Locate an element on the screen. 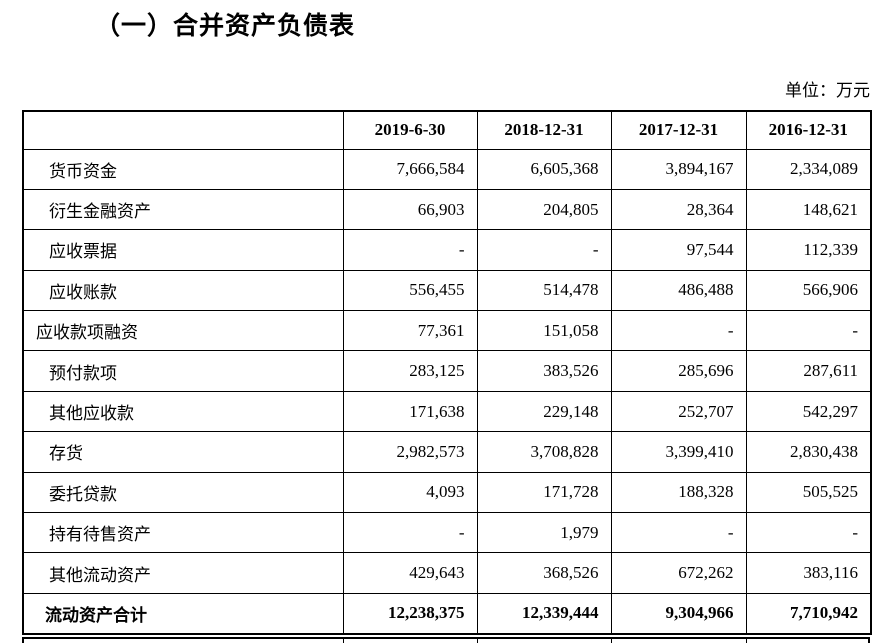 The image size is (893, 643). value-cell: 383,526 is located at coordinates (544, 371).